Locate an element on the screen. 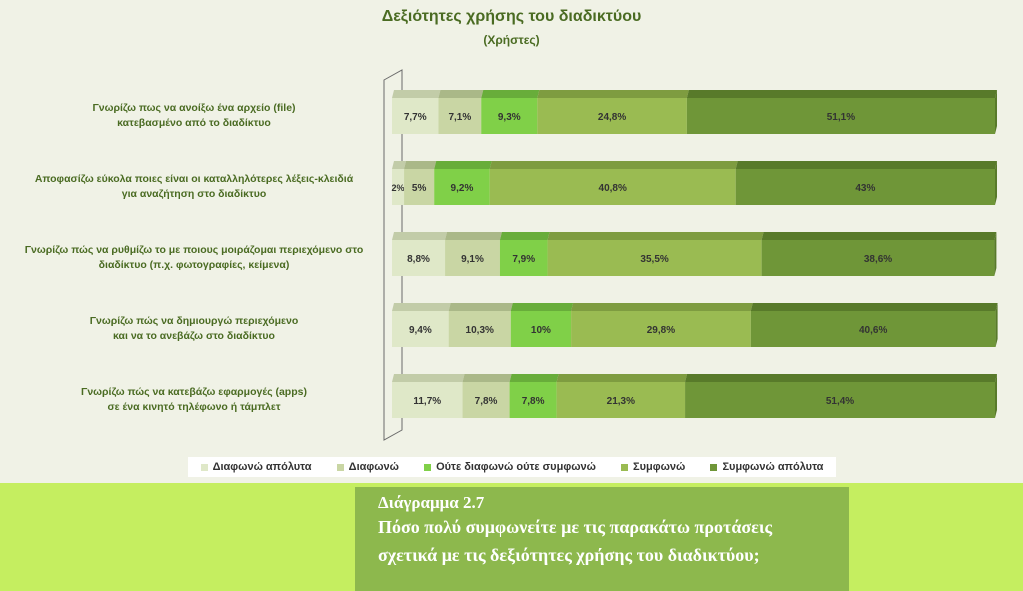 The height and width of the screenshot is (591, 1023). data-label: 35,5% is located at coordinates (654, 259).